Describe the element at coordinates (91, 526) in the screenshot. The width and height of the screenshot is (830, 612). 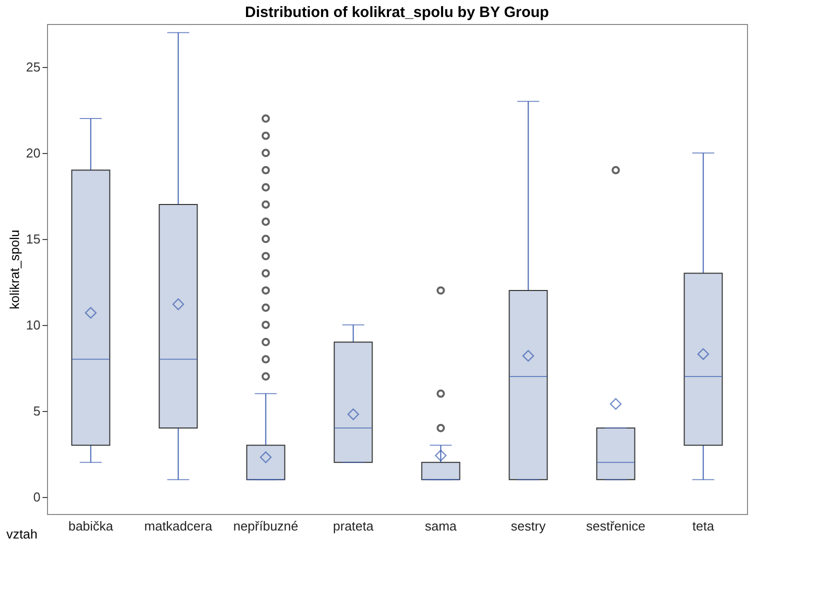
I see `x-tick-label: babička` at that location.